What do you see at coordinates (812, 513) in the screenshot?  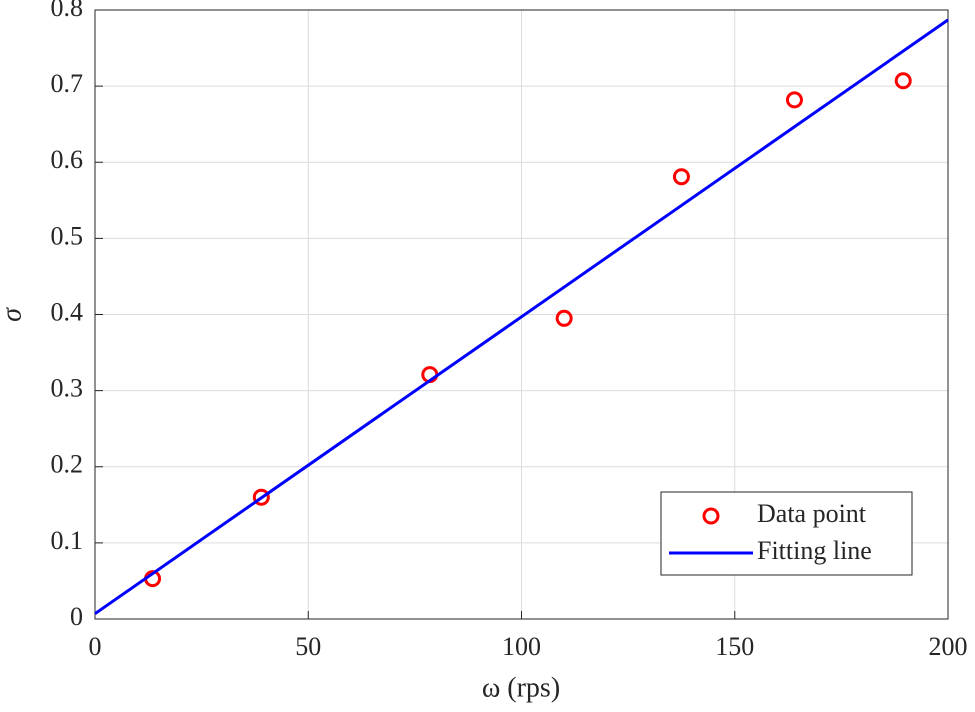 I see `legend-label: Data point` at bounding box center [812, 513].